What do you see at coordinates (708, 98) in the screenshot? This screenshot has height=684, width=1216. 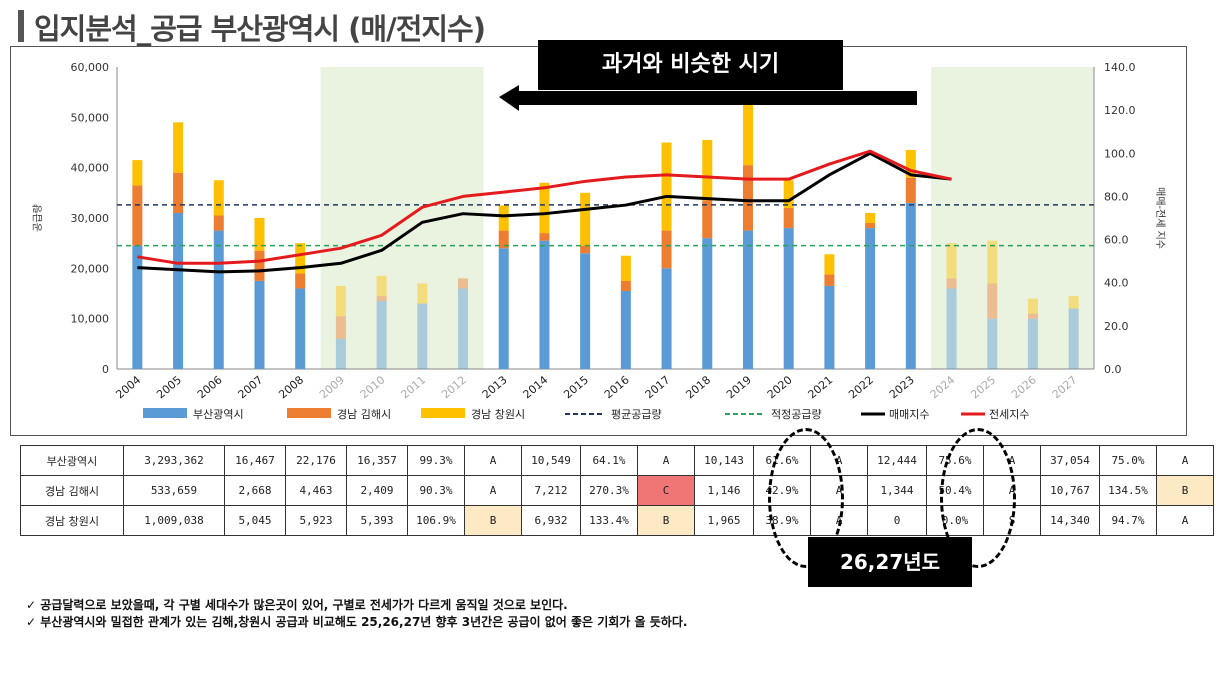 I see `callout-arrow` at bounding box center [708, 98].